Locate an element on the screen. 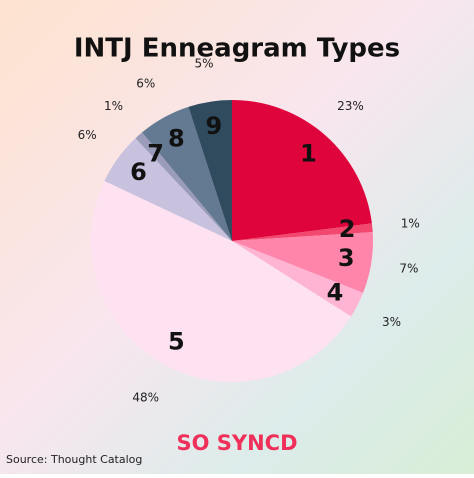 Image resolution: width=474 pixels, height=478 pixels. slice-number: 6 is located at coordinates (138, 172).